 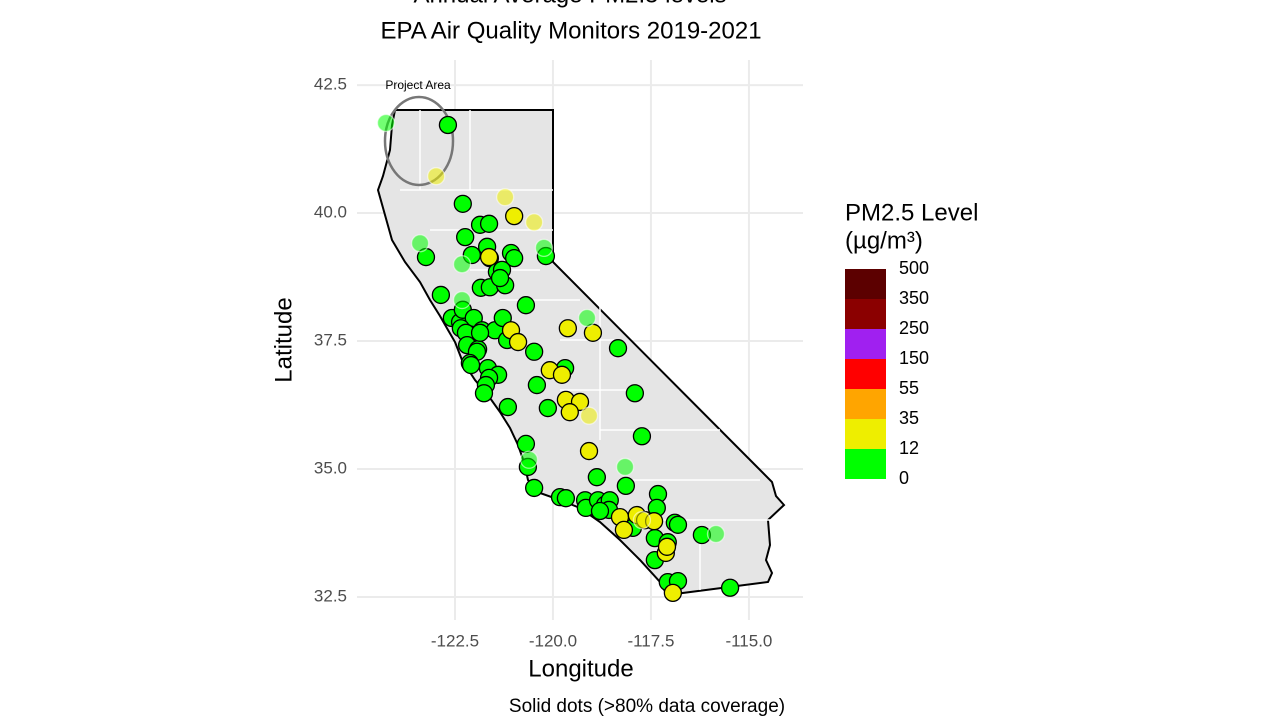 I want to click on y-axis-label: Latitude, so click(x=283, y=339).